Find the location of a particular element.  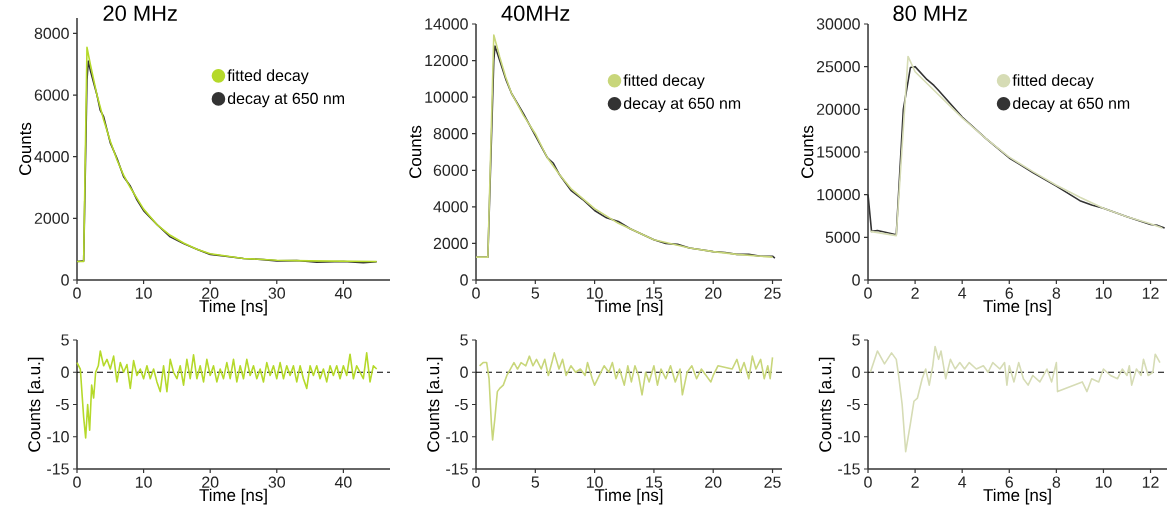

y-tick-label: 14000 is located at coordinates (446, 24).